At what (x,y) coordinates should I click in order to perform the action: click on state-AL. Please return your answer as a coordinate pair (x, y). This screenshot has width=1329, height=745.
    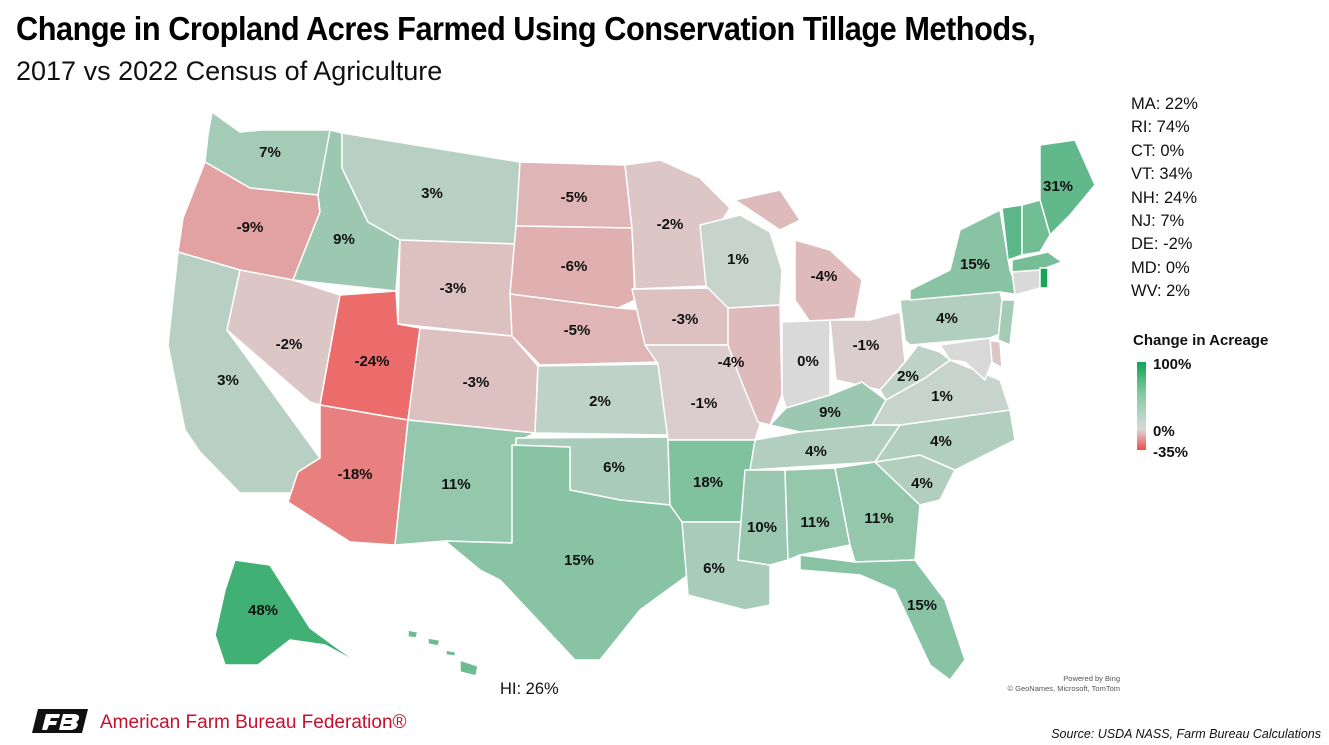
    Looking at the image, I should click on (817, 514).